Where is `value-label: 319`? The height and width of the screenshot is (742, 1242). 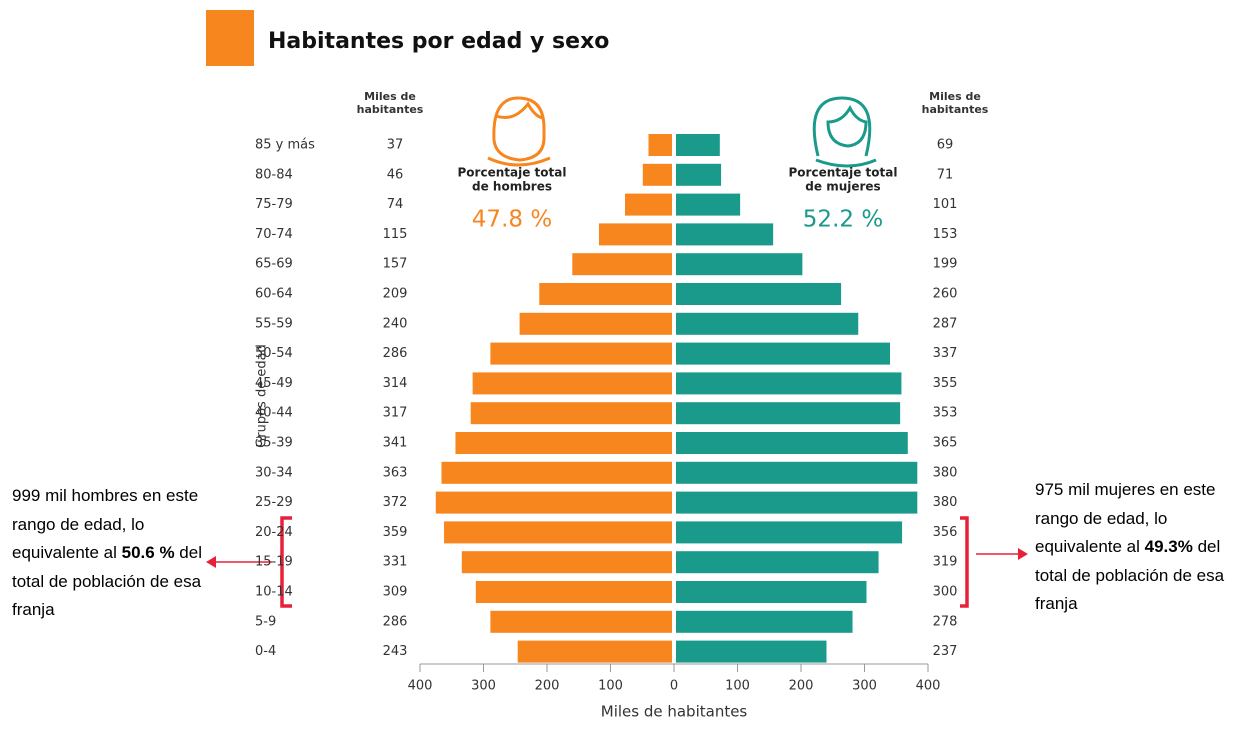 value-label: 319 is located at coordinates (945, 562).